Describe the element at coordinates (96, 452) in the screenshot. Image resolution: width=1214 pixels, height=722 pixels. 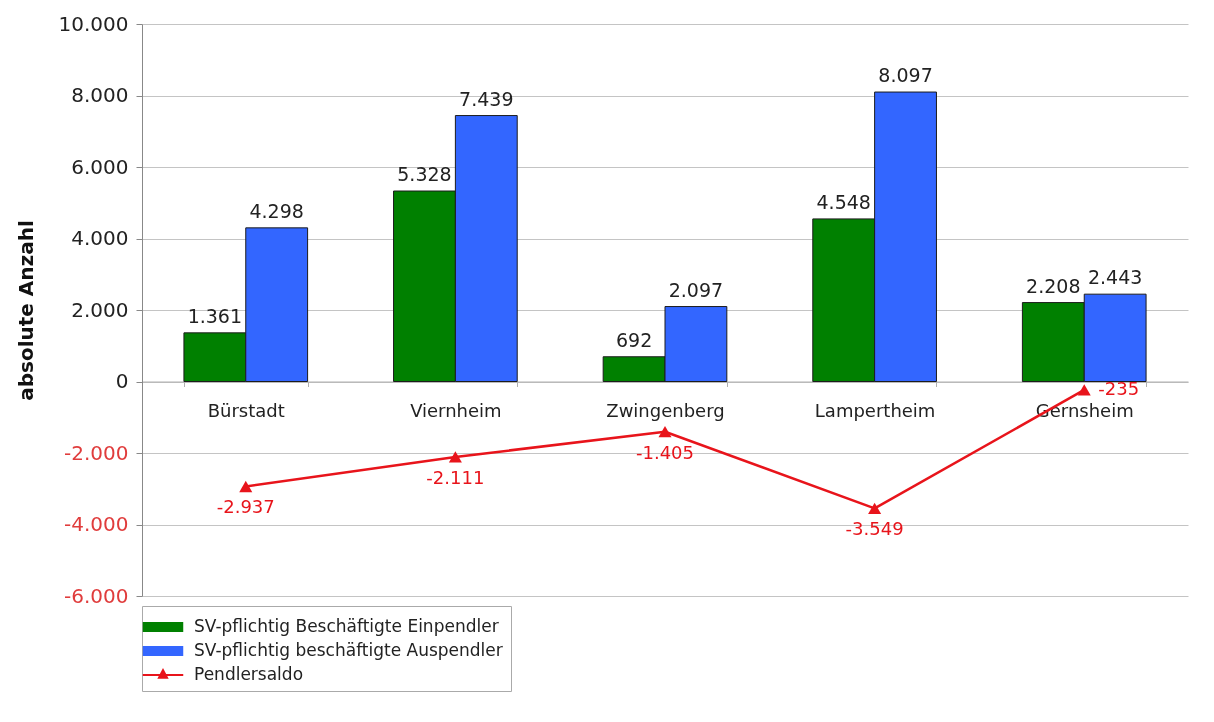
I see `y-tick-label: -2.000` at that location.